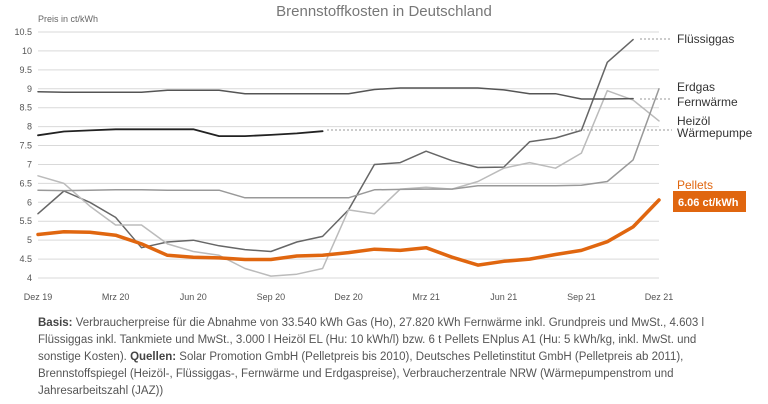 The width and height of the screenshot is (768, 404). What do you see at coordinates (335, 93) in the screenshot?
I see `series-line-heizoel` at bounding box center [335, 93].